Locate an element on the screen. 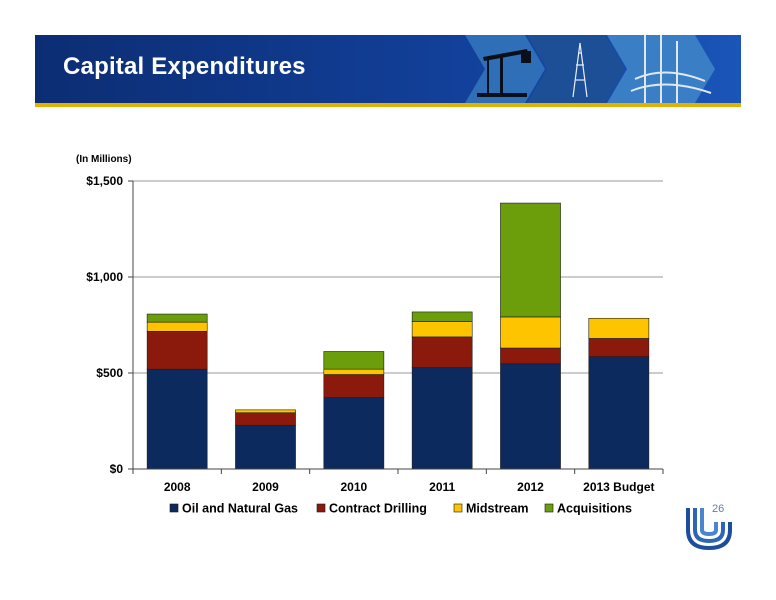 Image resolution: width=776 pixels, height=600 pixels. x-tick-label: 2008 is located at coordinates (177, 487).